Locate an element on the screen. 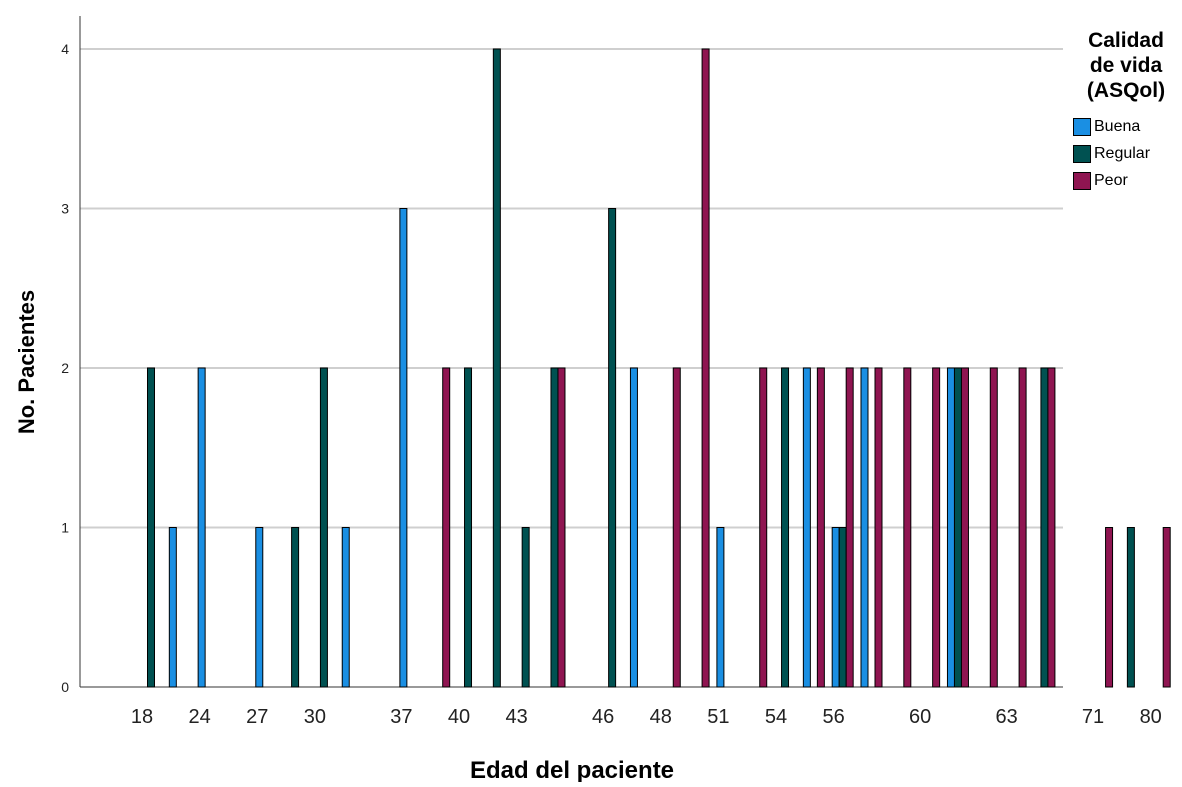 Image resolution: width=1182 pixels, height=787 pixels. y-axis-title: No. Pacientes is located at coordinates (26, 362).